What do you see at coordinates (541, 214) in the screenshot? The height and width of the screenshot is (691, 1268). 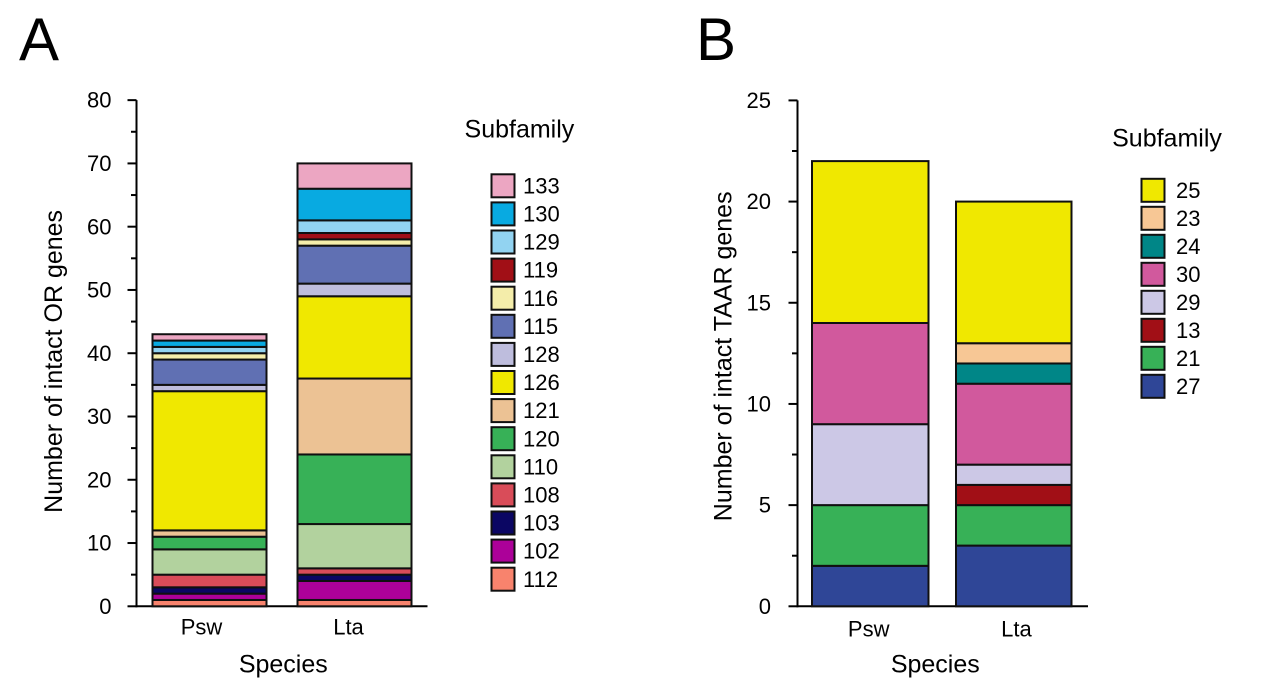 I see `svg-text: 130` at bounding box center [541, 214].